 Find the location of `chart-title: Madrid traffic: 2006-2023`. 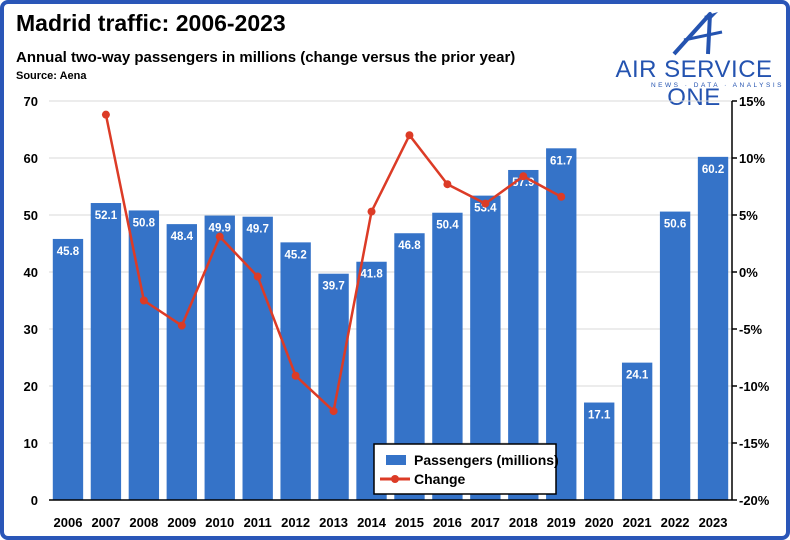

chart-title: Madrid traffic: 2006-2023 is located at coordinates (151, 23).